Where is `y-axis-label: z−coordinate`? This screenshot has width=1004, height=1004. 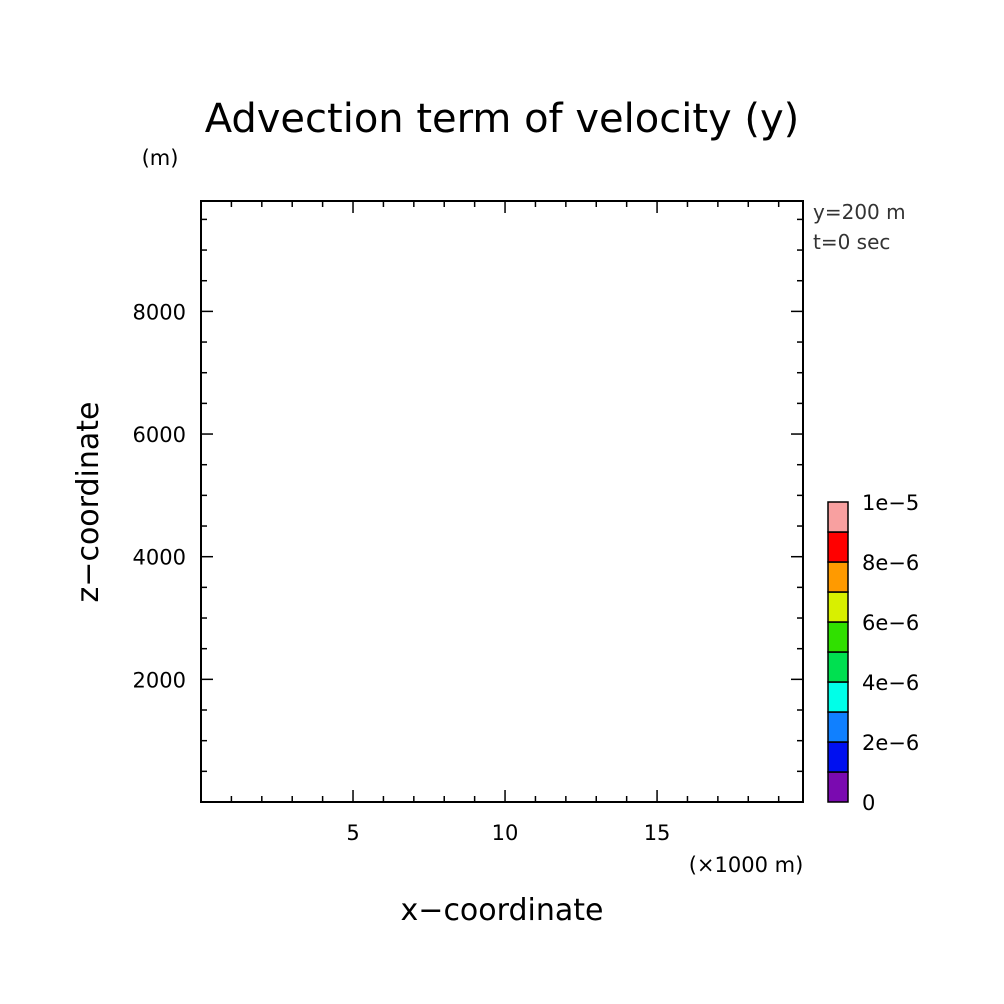
y-axis-label: z−coordinate is located at coordinates (88, 502).